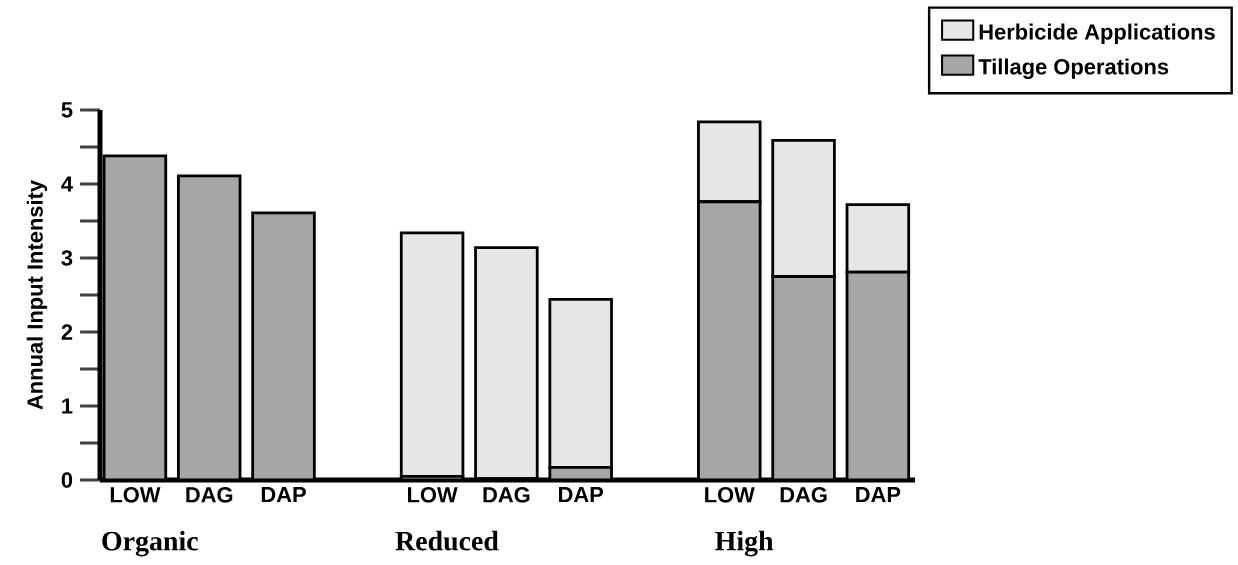 The image size is (1238, 565). I want to click on text: Reduced, so click(447, 540).